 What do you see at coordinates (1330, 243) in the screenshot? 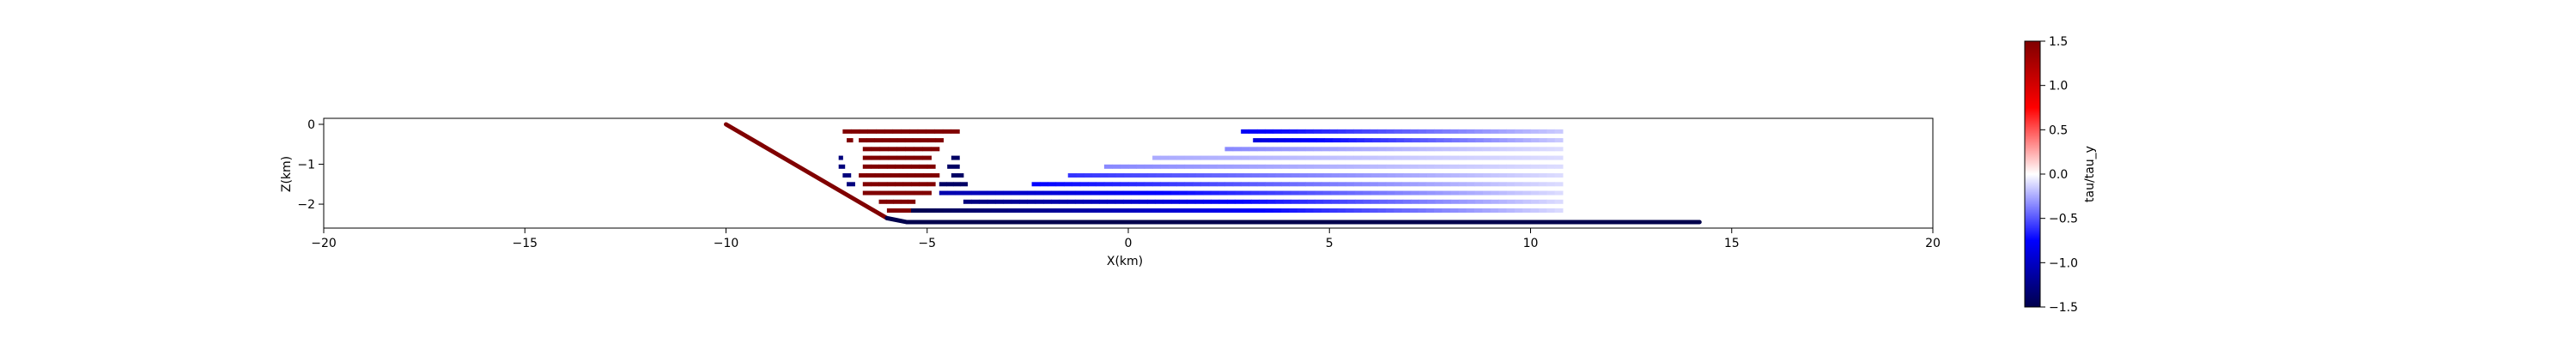
I see `x-tick-label: 5` at bounding box center [1330, 243].